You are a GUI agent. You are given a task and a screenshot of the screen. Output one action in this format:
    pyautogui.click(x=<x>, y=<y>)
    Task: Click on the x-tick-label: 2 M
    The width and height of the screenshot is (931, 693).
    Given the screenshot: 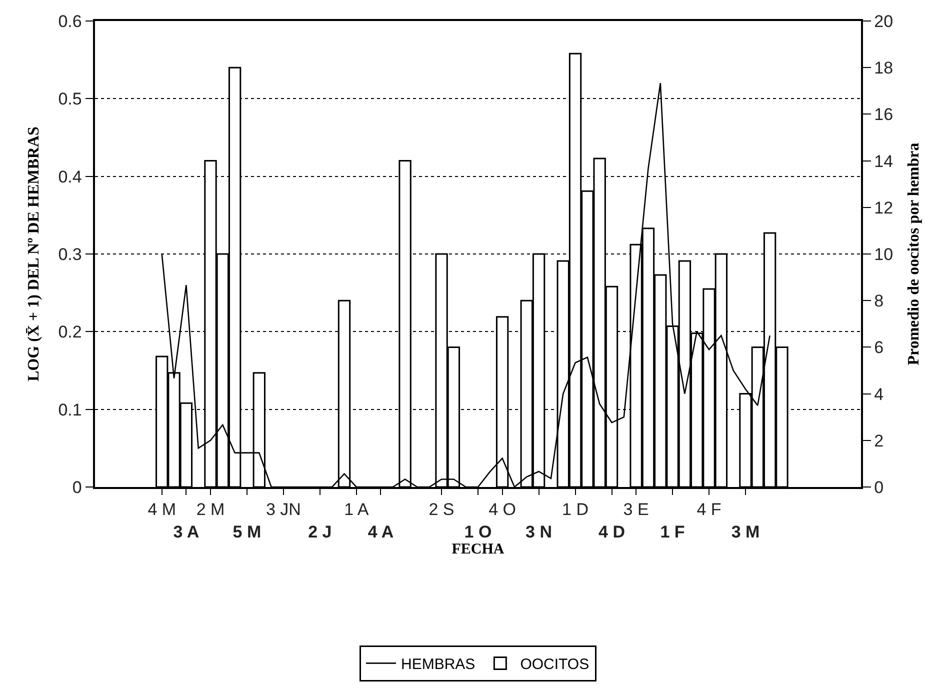 What is the action you would take?
    pyautogui.click(x=210, y=510)
    